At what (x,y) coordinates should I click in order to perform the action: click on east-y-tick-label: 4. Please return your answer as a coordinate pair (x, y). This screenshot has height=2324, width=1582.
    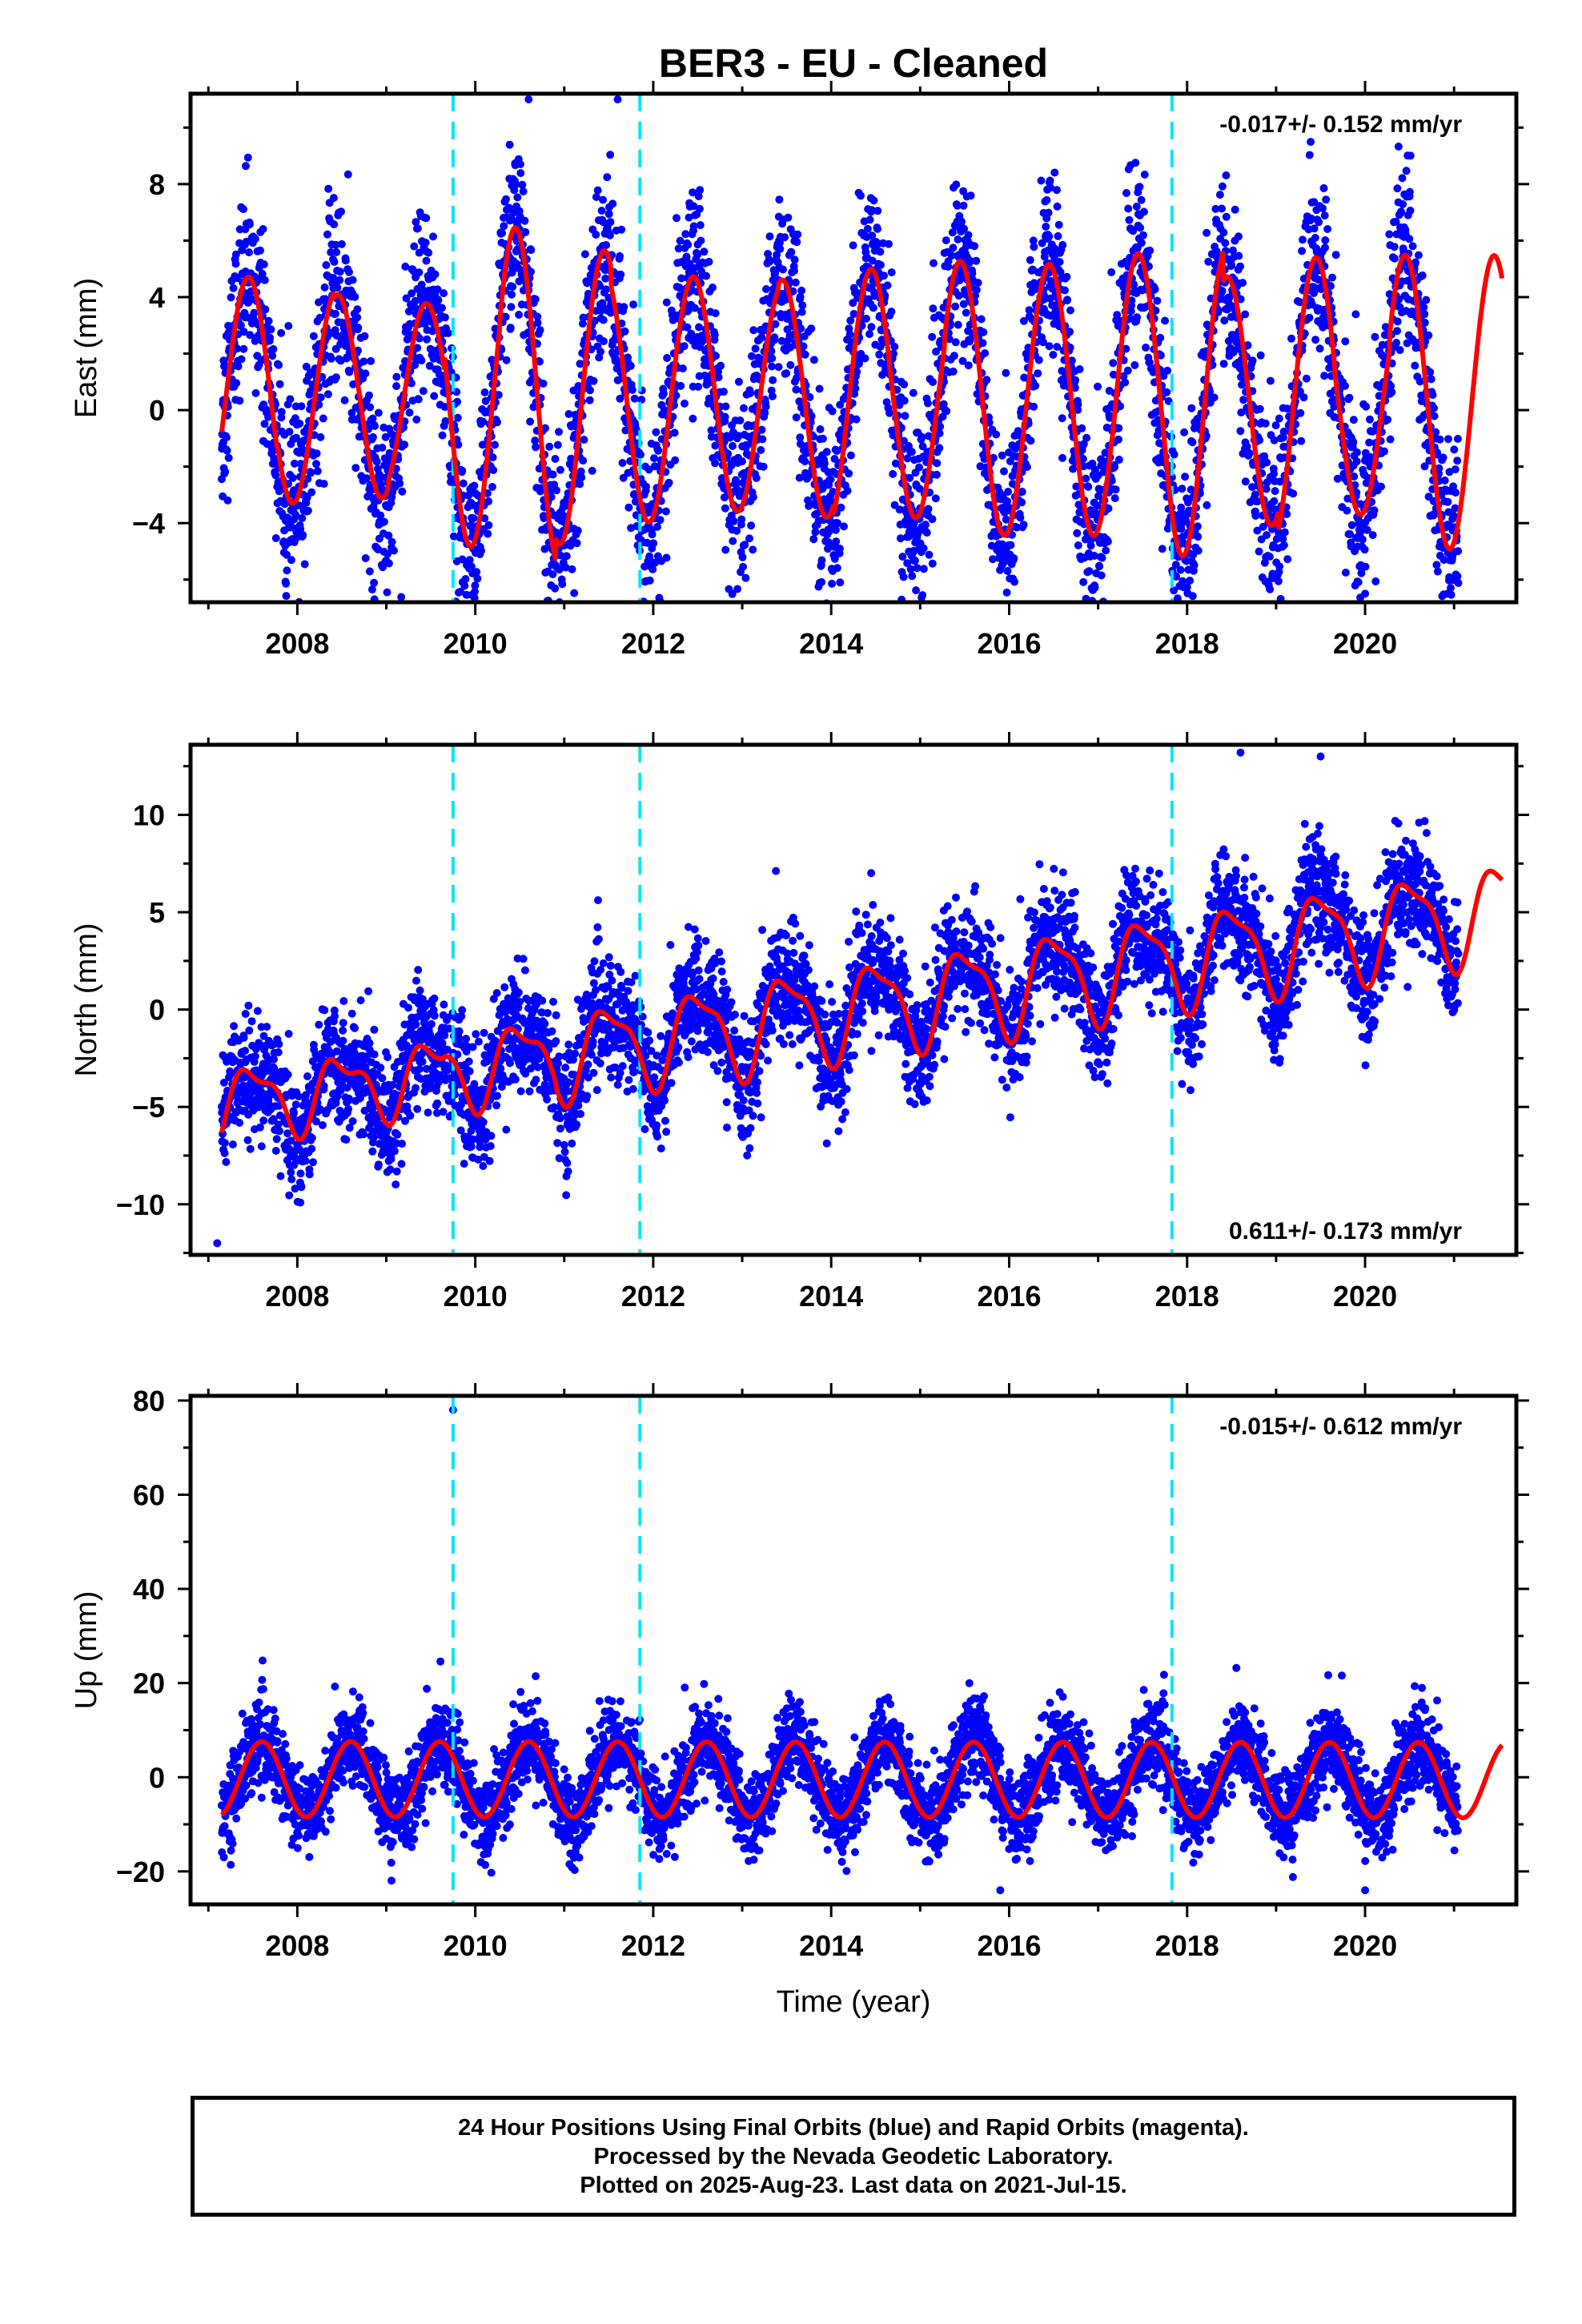
    Looking at the image, I should click on (157, 297).